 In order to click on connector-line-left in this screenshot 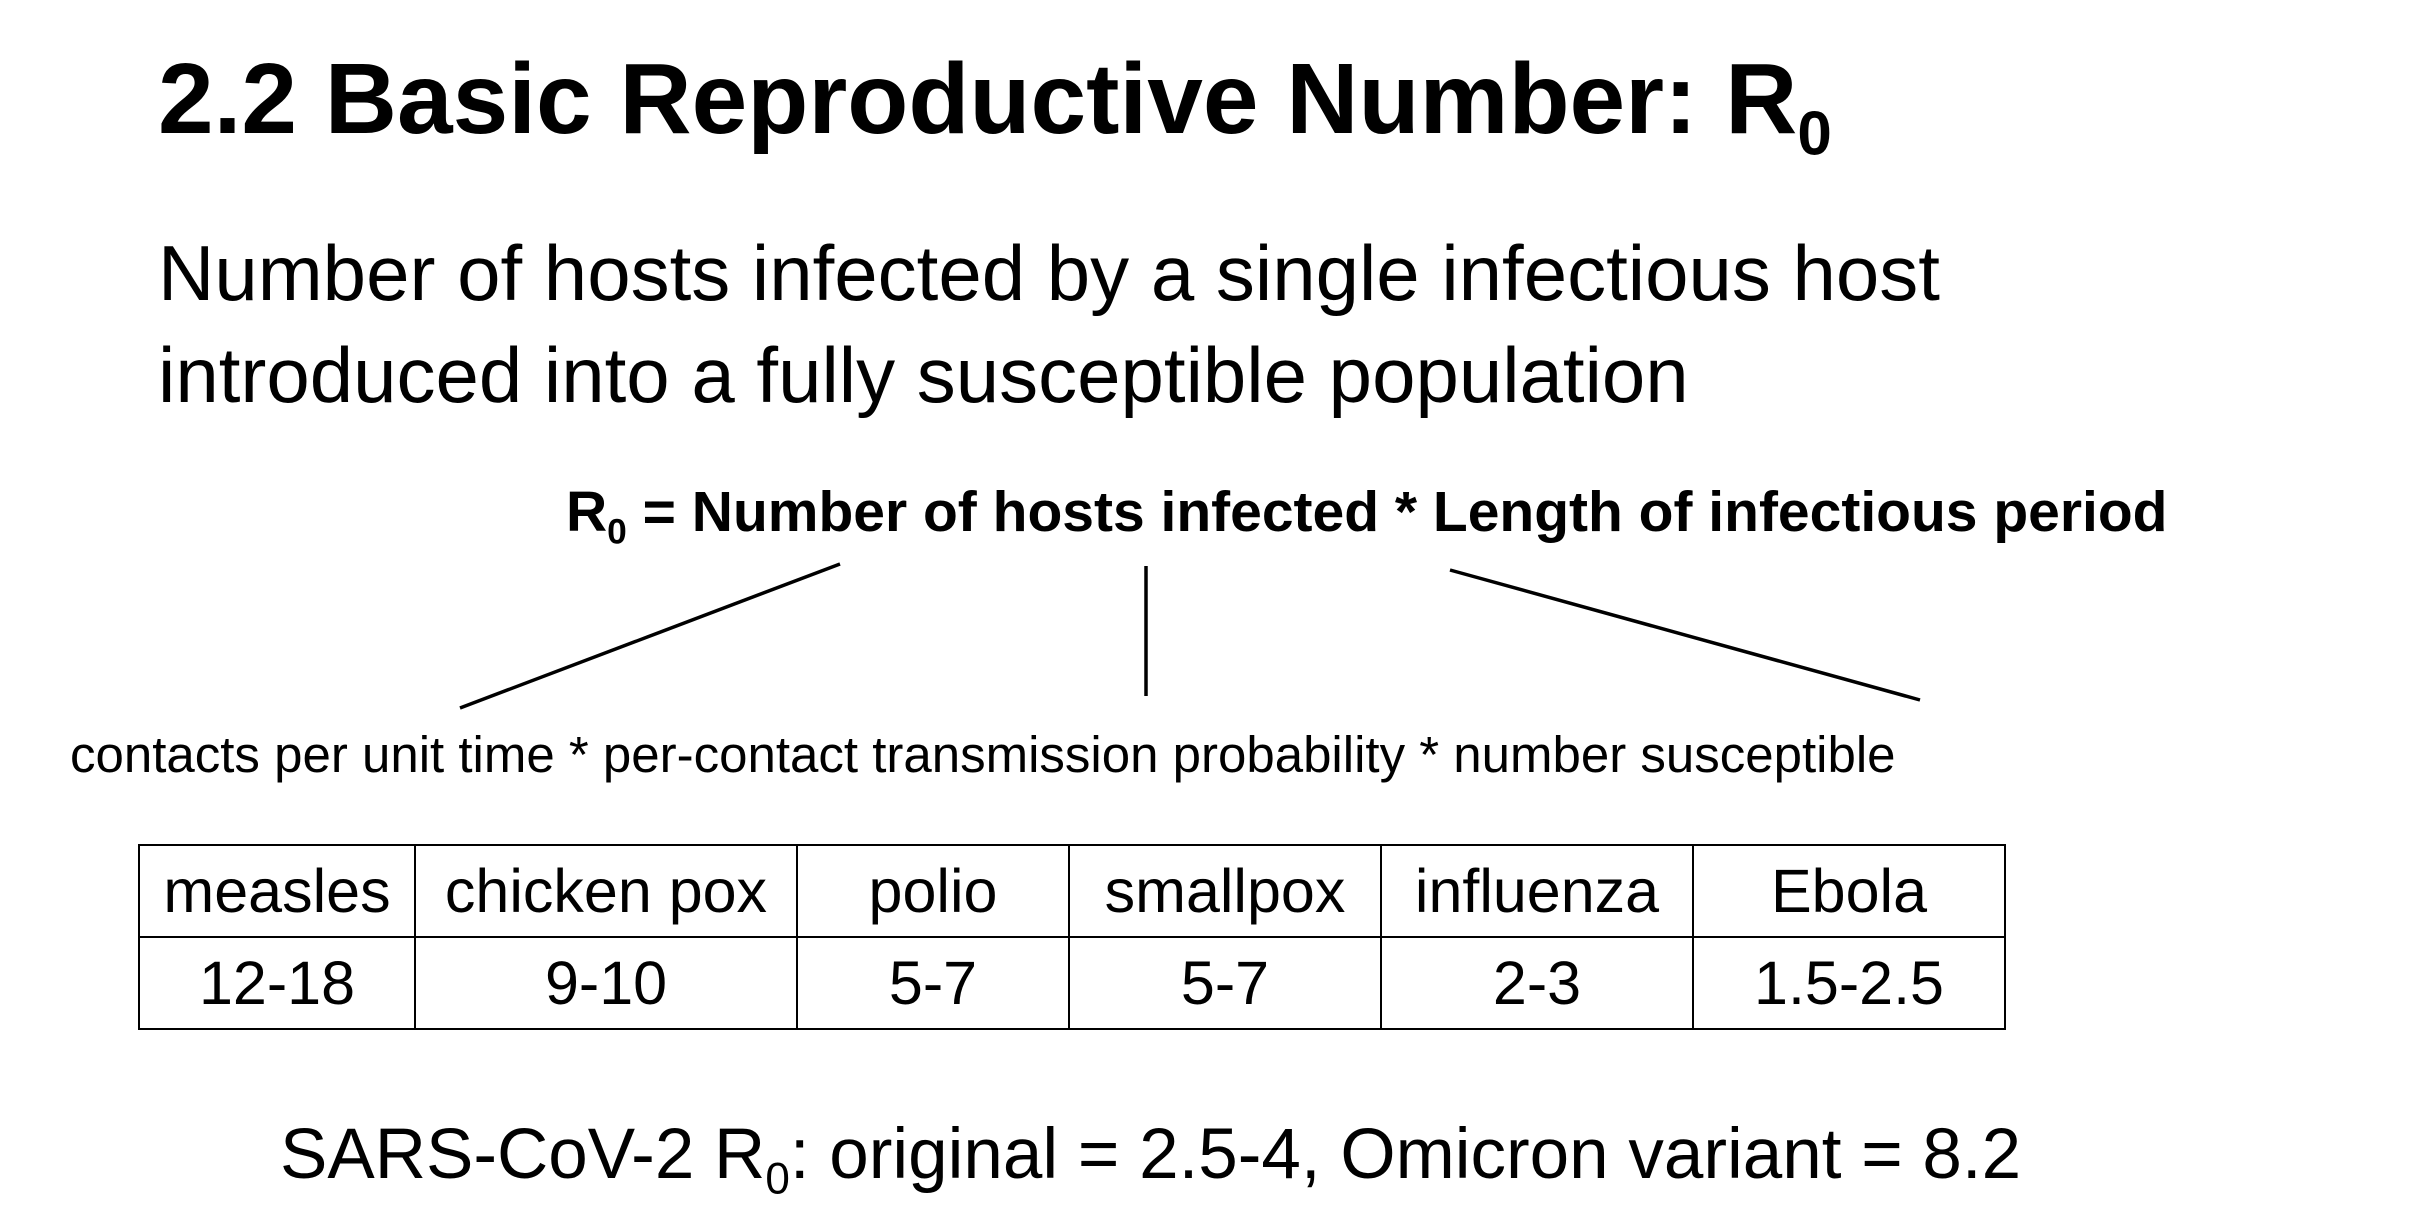, I will do `click(650, 636)`.